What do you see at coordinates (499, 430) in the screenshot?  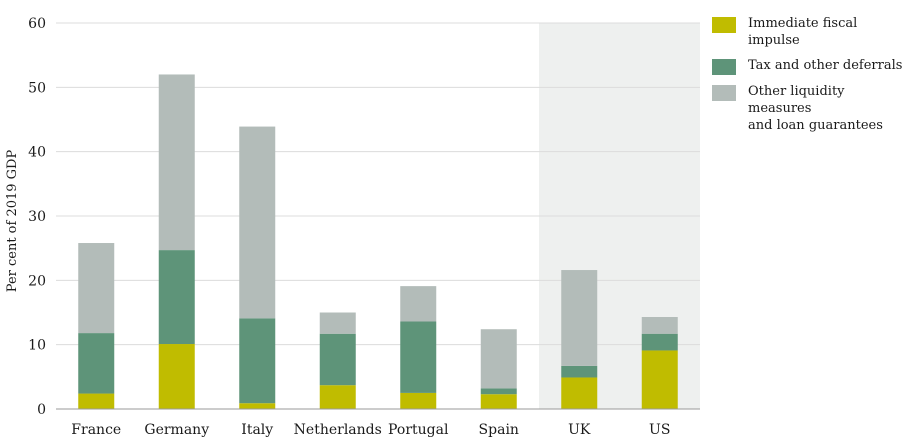 I see `x-tick-label: Spain` at bounding box center [499, 430].